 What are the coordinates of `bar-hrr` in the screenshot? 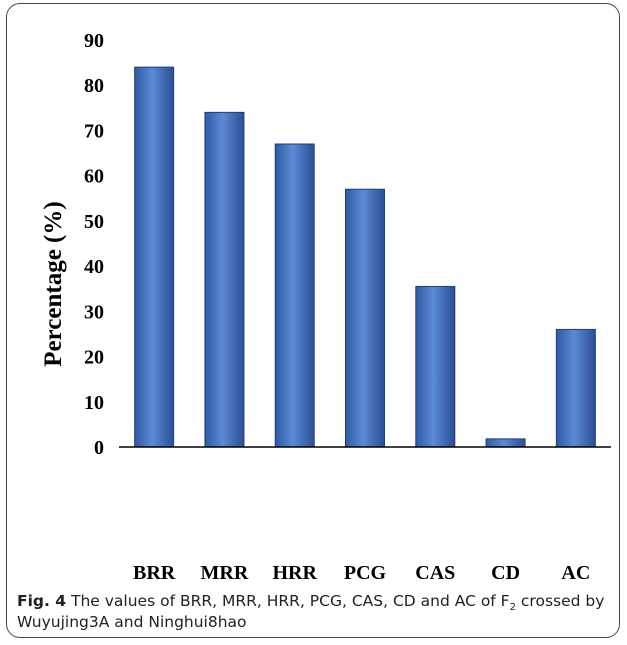 It's located at (294, 295).